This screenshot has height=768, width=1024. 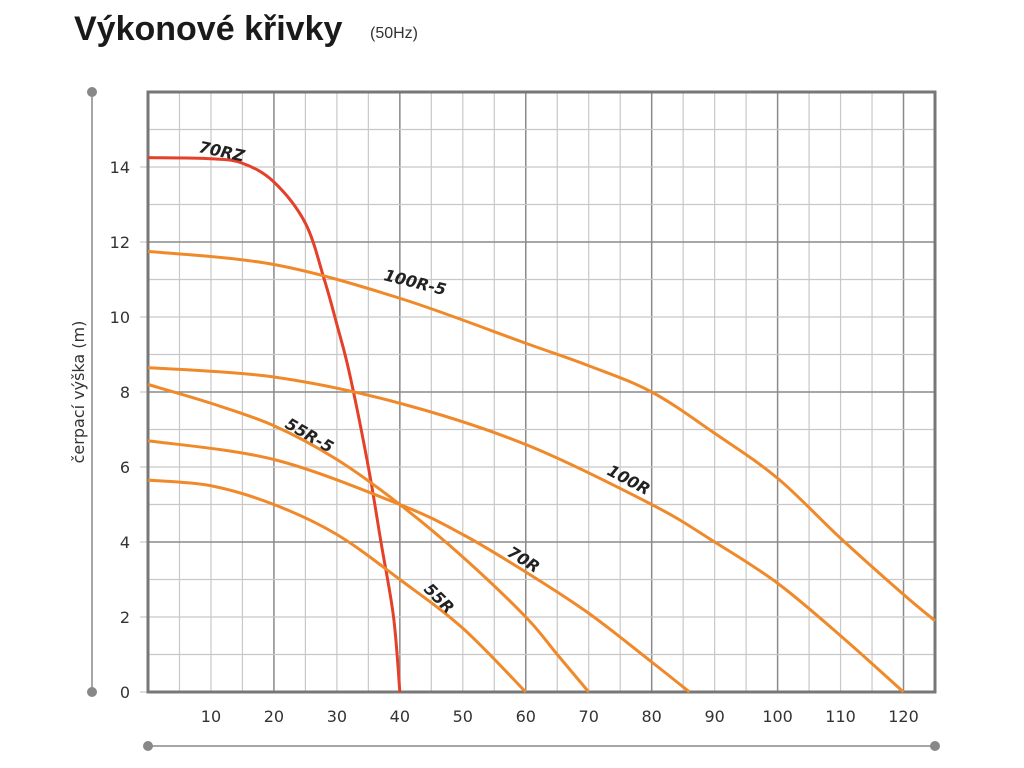 I want to click on y-tick-label: 8, so click(x=125, y=392).